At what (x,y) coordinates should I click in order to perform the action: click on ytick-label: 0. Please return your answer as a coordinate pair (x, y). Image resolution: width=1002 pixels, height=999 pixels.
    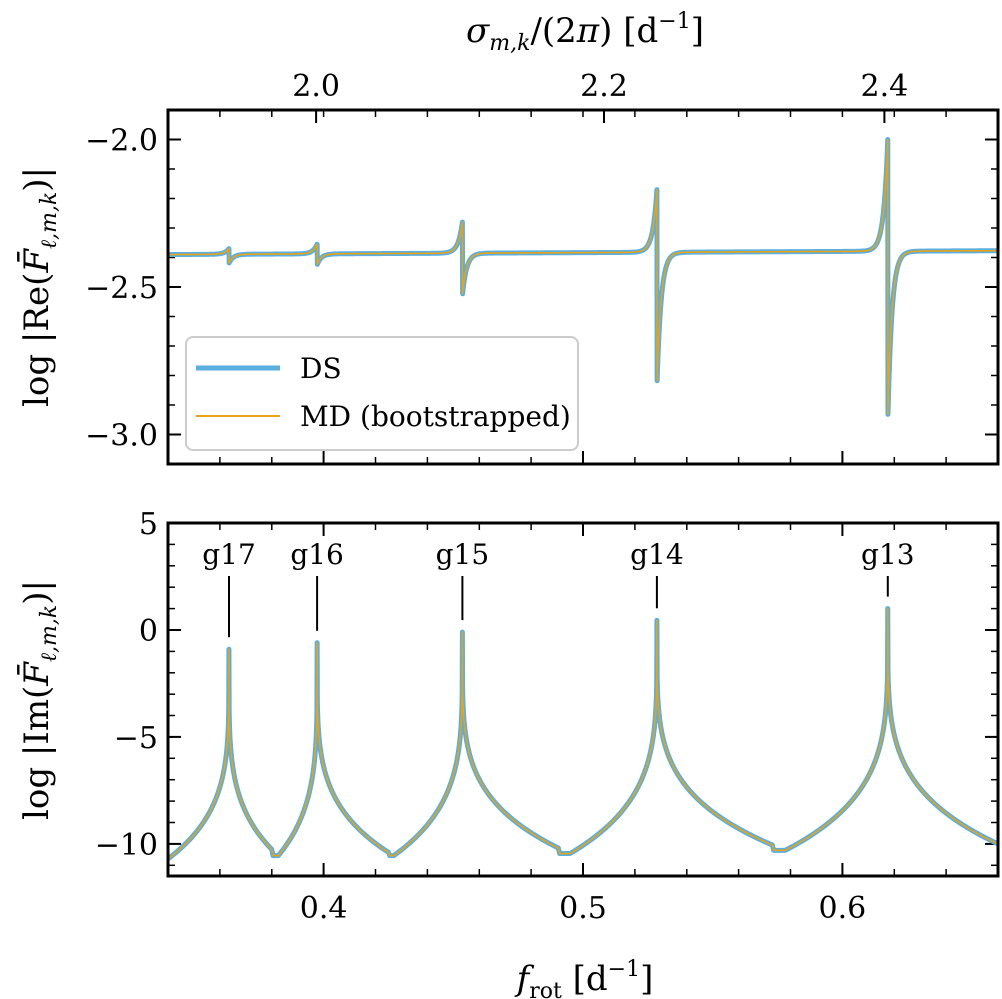
    Looking at the image, I should click on (148, 631).